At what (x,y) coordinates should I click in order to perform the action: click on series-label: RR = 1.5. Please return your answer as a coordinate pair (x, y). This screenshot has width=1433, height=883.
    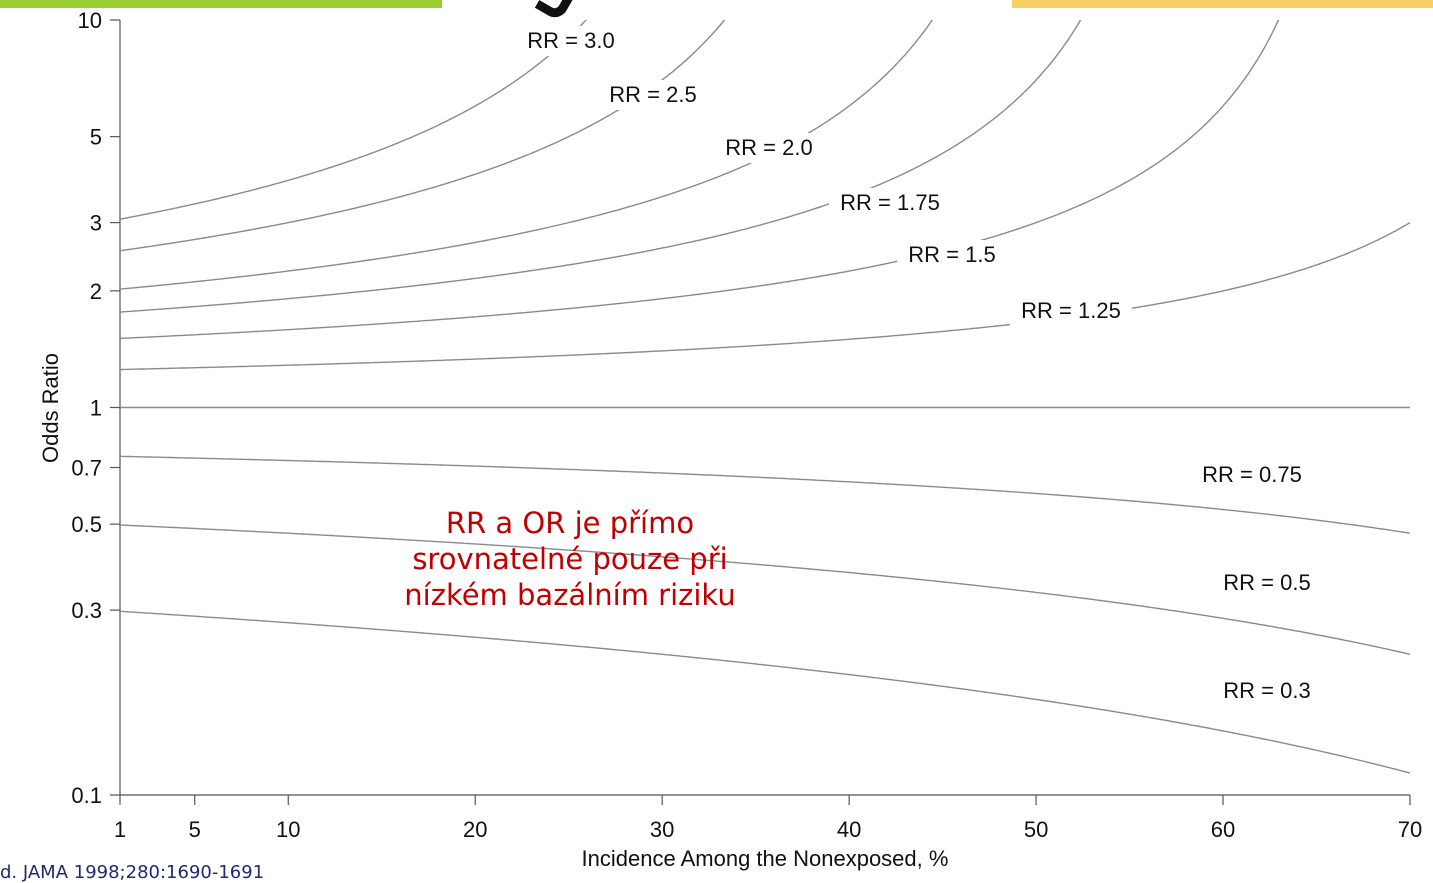
    Looking at the image, I should click on (951, 254).